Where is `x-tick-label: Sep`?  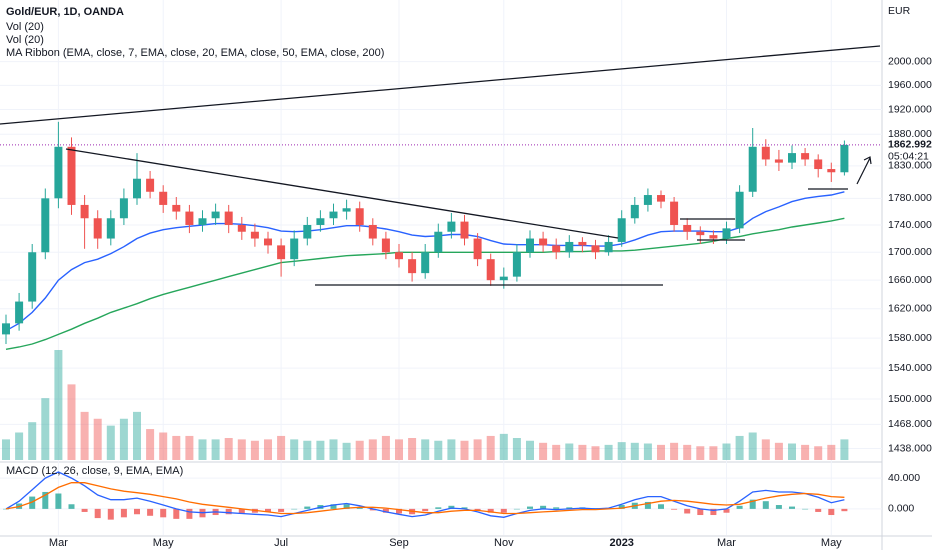
x-tick-label: Sep is located at coordinates (399, 543).